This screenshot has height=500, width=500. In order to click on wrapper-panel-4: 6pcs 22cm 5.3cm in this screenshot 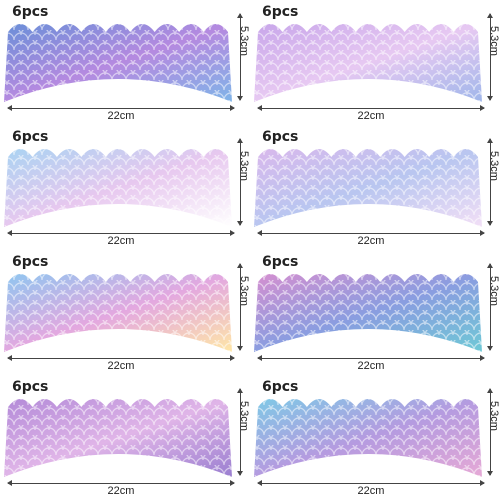, I will do `click(375, 187)`.